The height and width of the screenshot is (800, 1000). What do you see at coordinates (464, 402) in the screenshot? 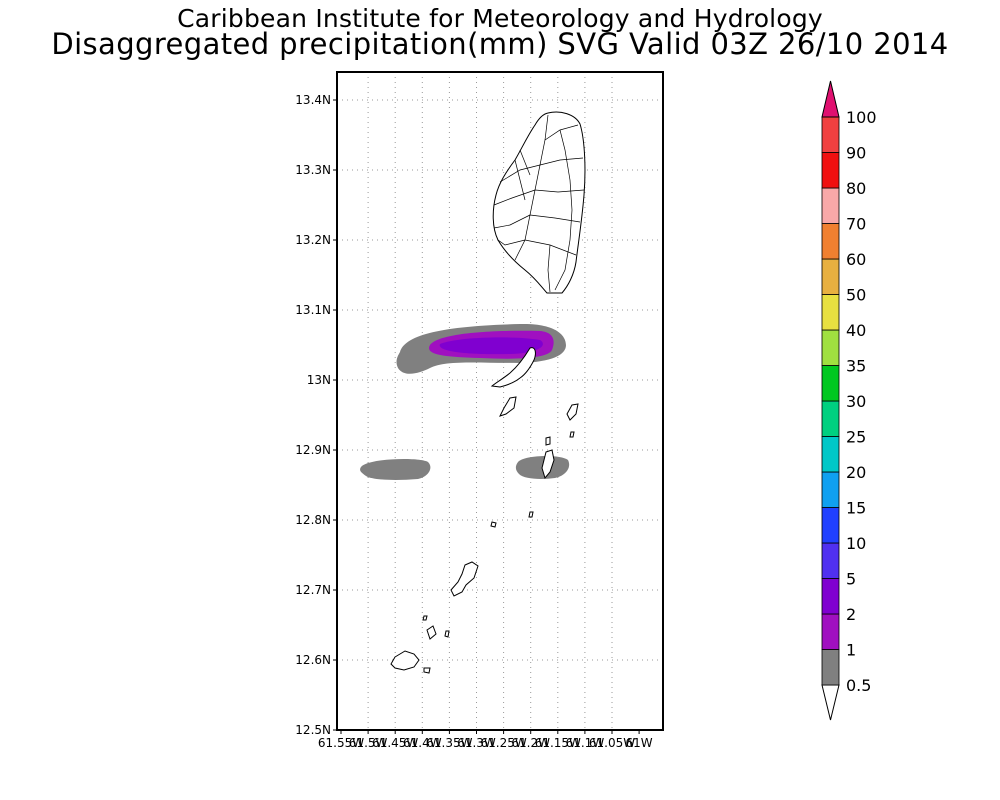
I see `precipitation-field` at bounding box center [464, 402].